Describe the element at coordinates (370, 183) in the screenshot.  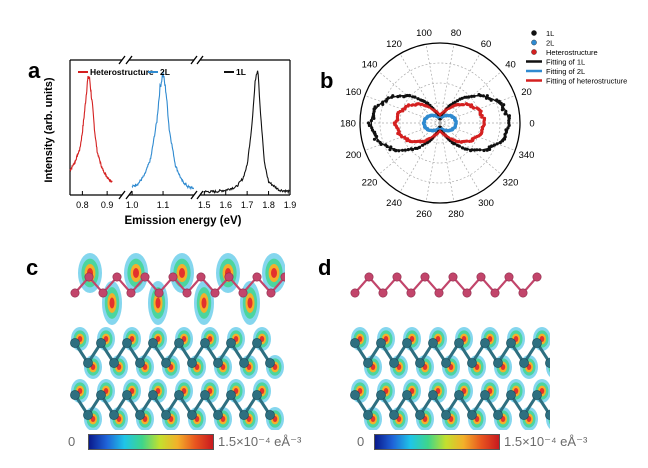
I see `angle-tick-label: 220` at that location.